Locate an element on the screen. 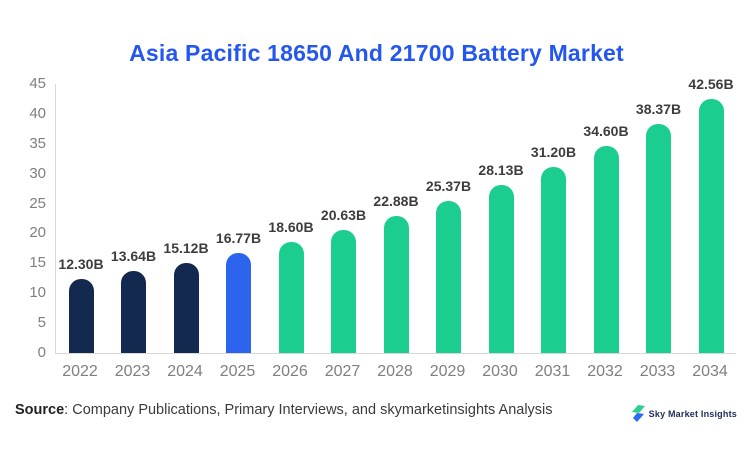 The width and height of the screenshot is (753, 455). bar-value-label-2032: 34.60B is located at coordinates (606, 131).